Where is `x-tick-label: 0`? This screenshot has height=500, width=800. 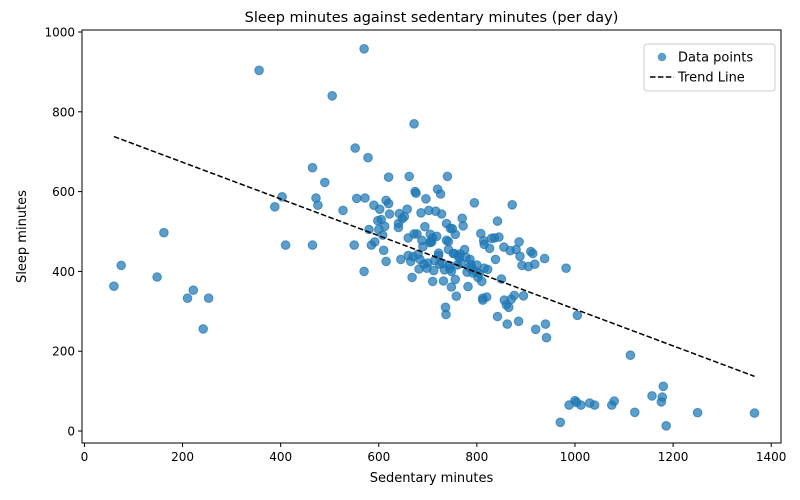 x-tick-label: 0 is located at coordinates (85, 457).